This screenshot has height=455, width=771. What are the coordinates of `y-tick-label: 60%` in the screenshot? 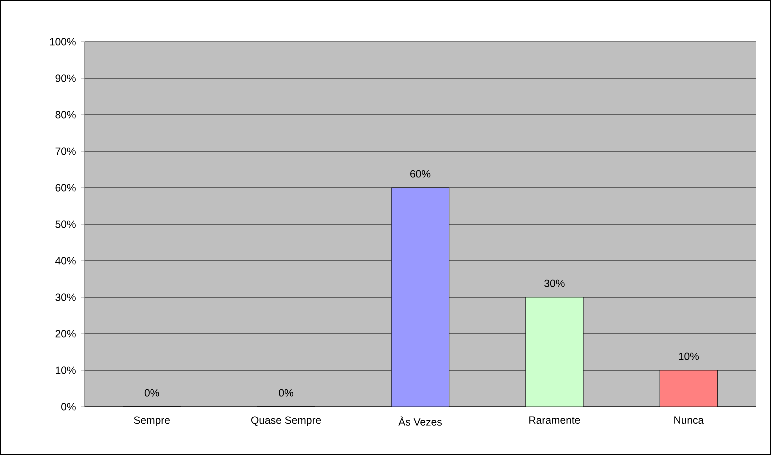 It's located at (66, 188).